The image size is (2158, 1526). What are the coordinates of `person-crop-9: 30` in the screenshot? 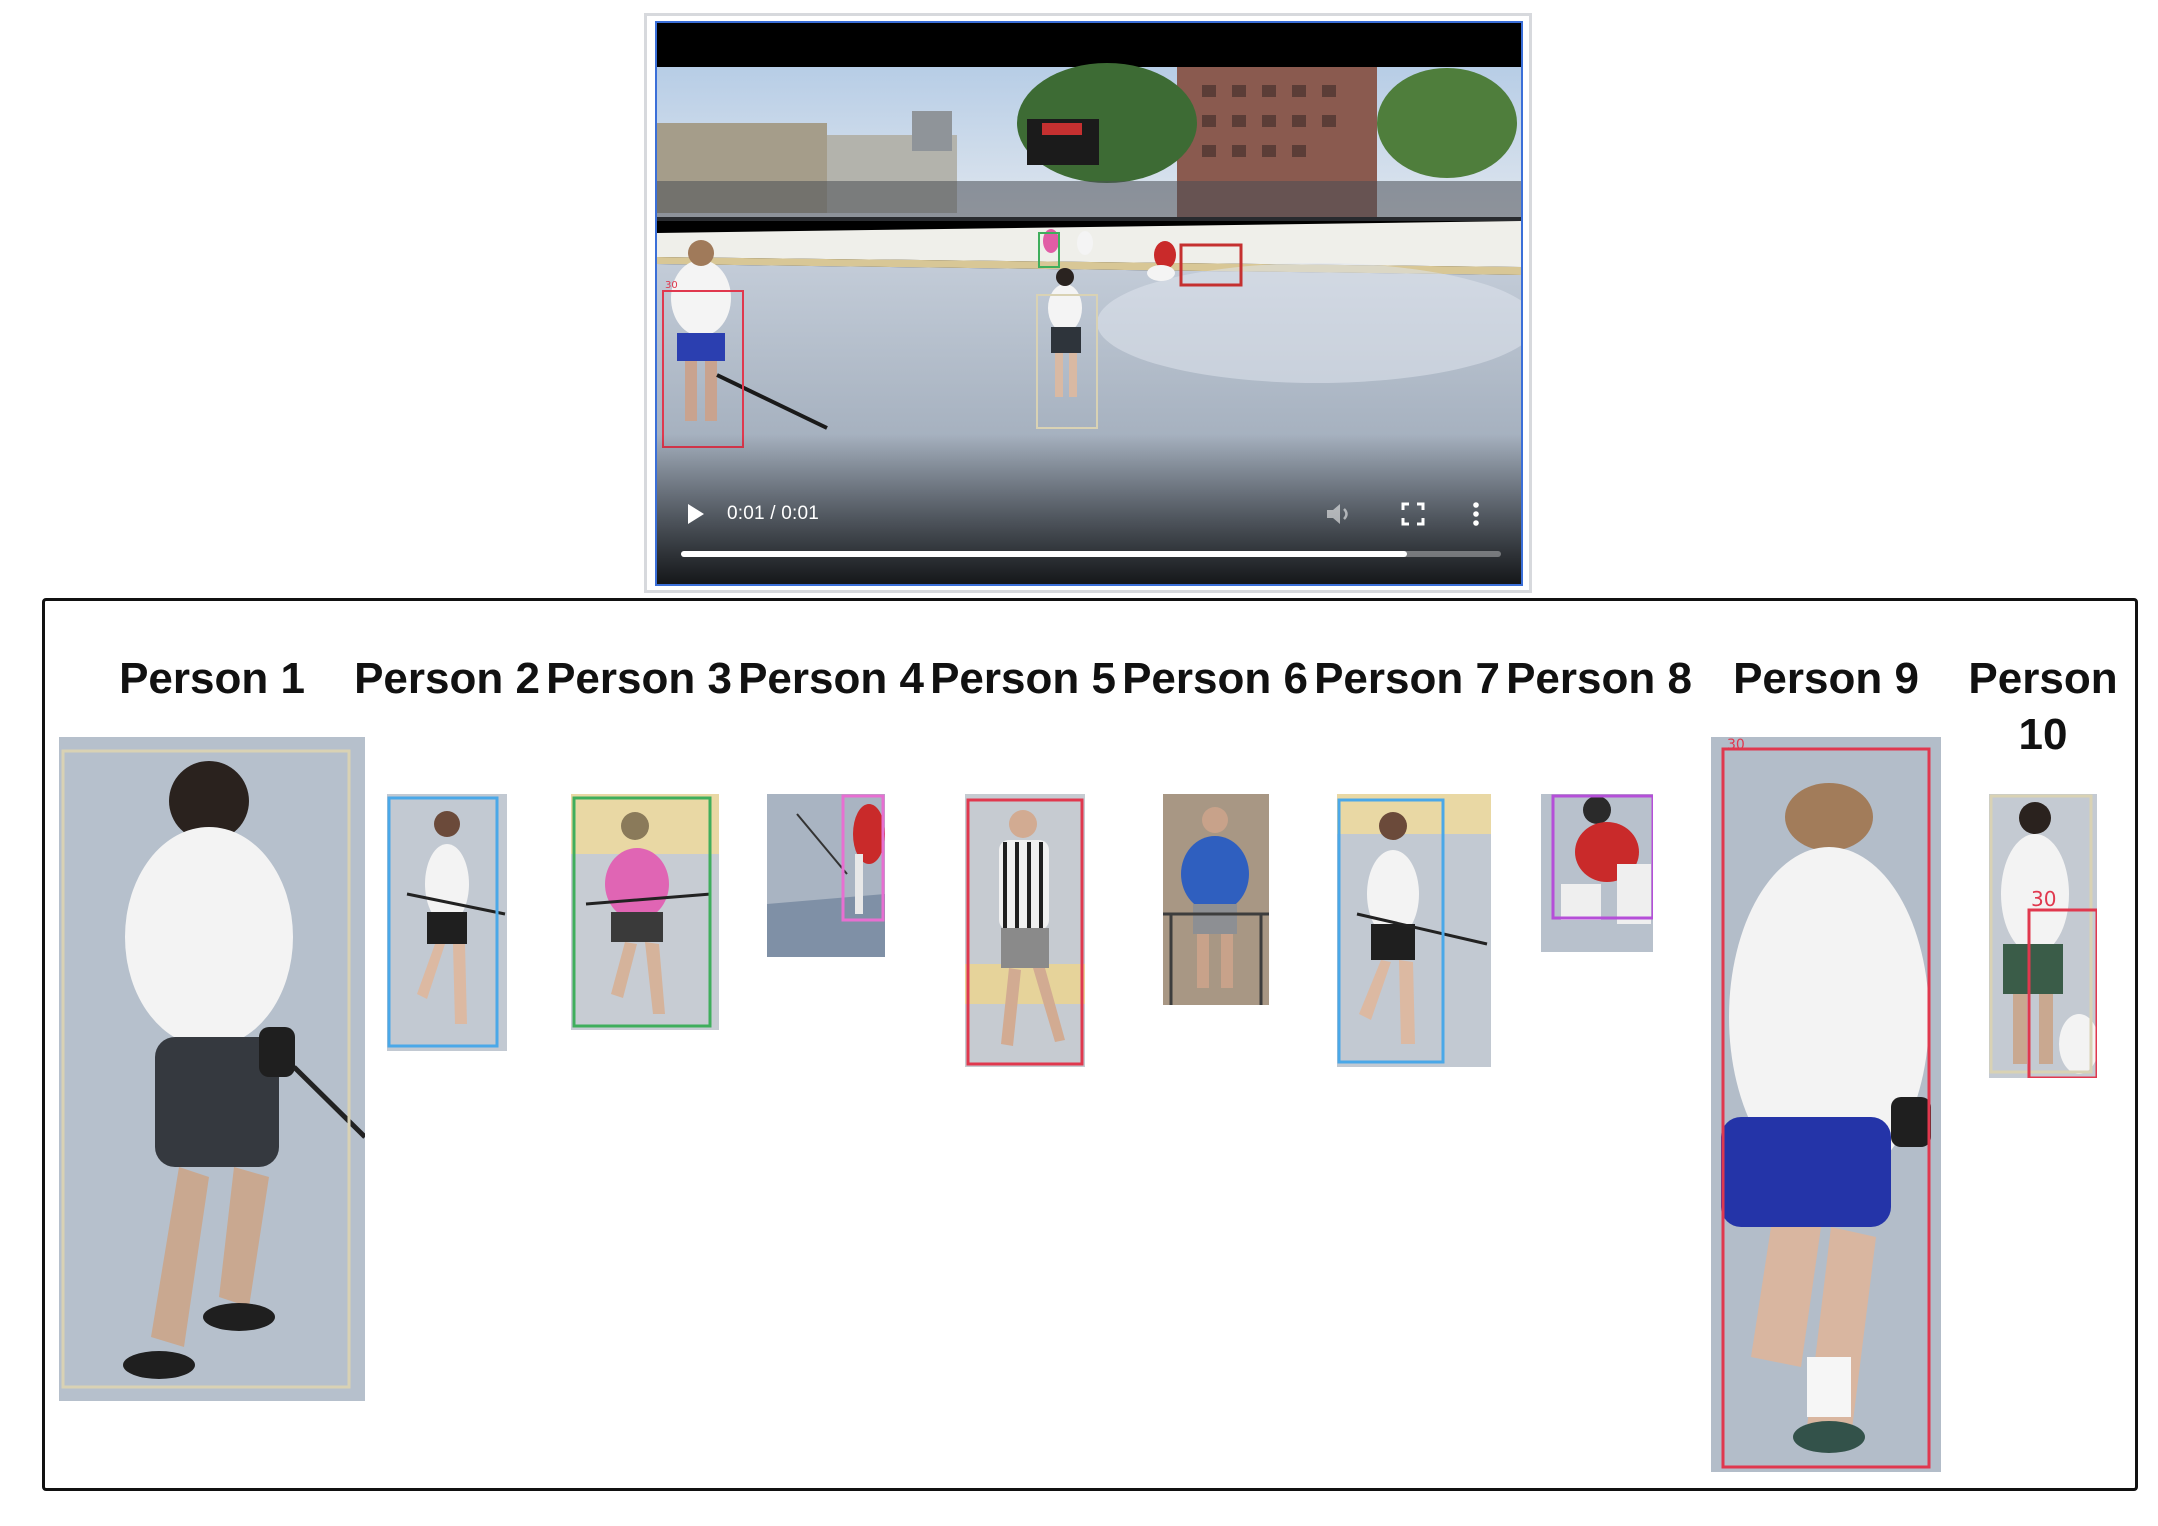 It's located at (1826, 1104).